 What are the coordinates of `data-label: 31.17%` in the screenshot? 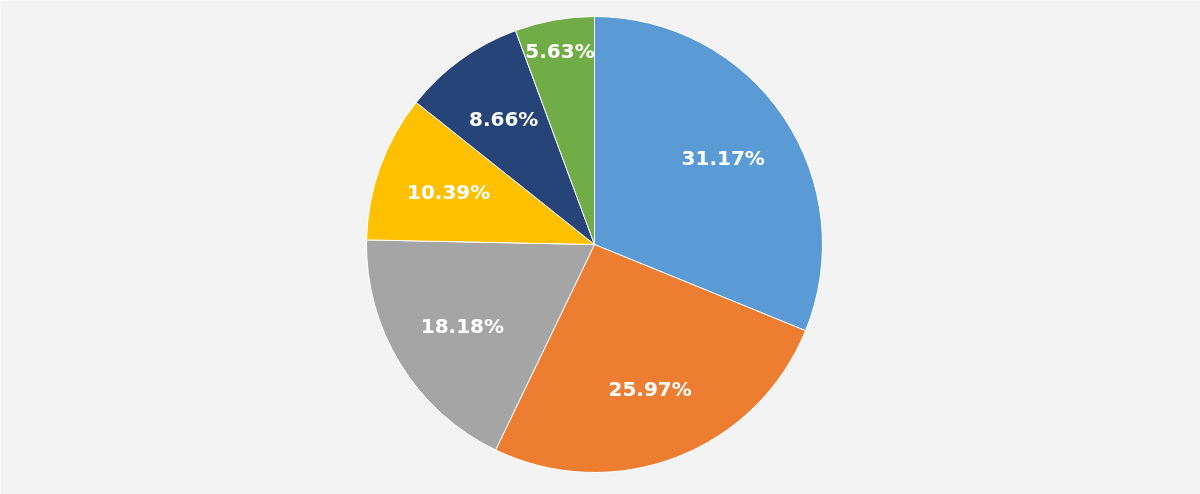 It's located at (723, 158).